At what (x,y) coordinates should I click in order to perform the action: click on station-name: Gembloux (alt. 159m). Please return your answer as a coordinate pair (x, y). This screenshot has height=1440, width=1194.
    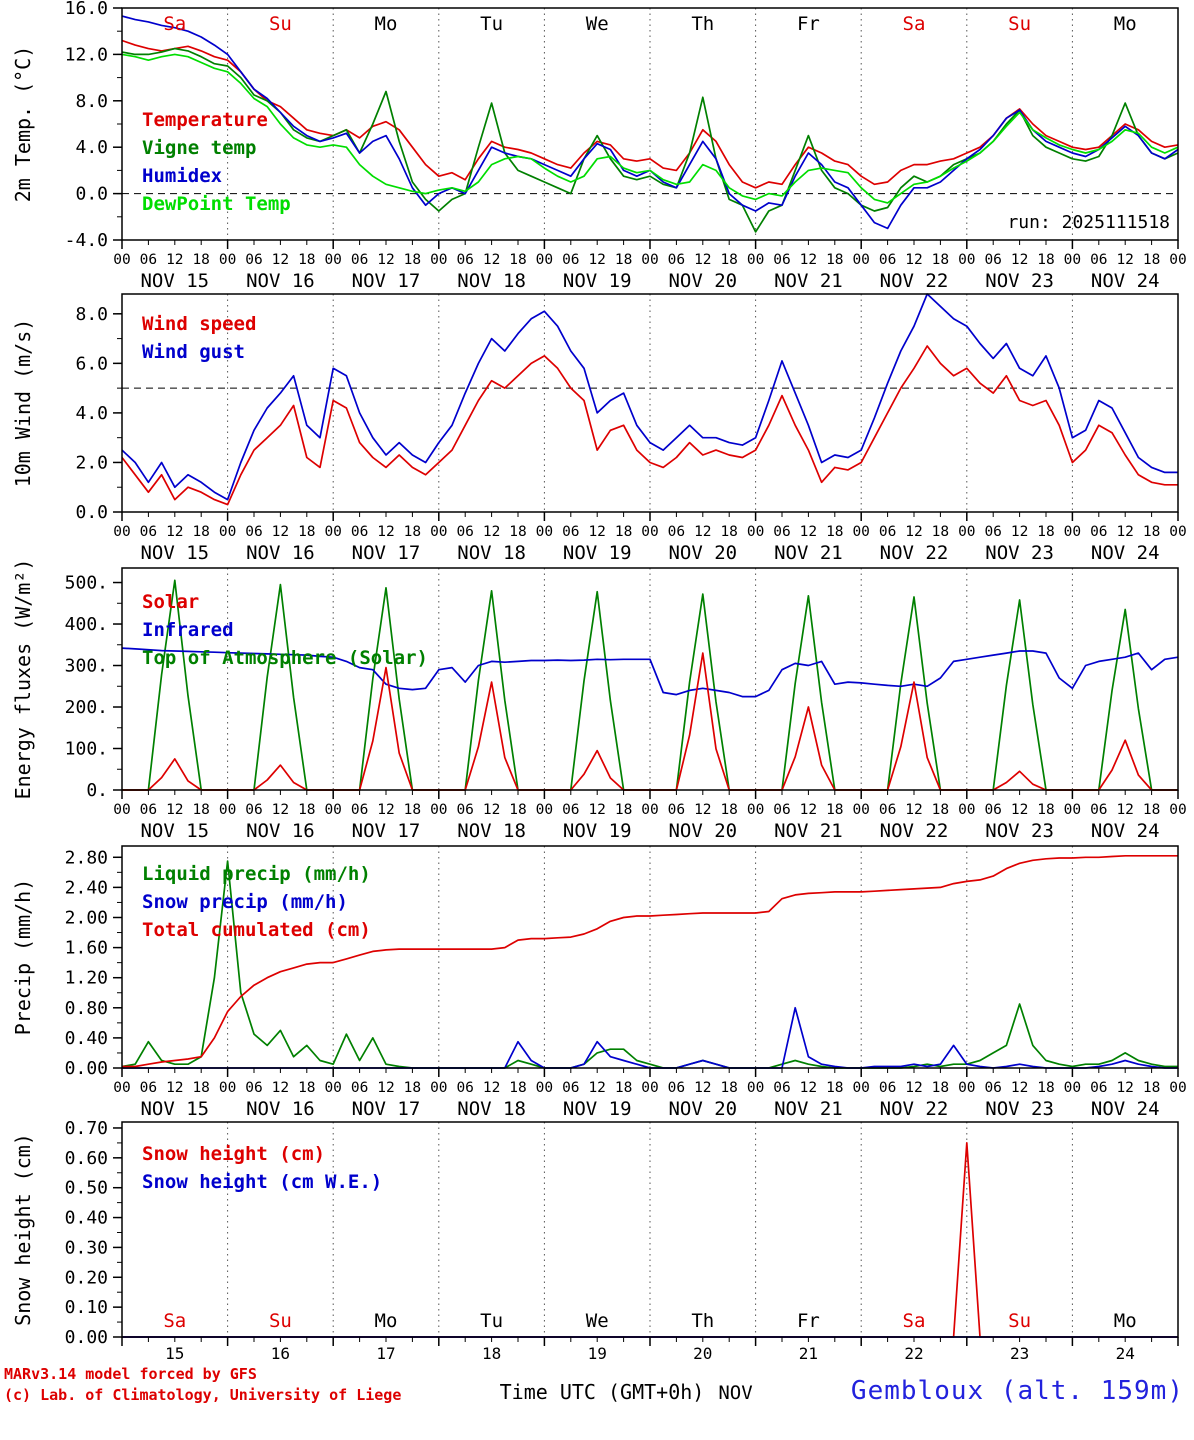
    Looking at the image, I should click on (1017, 1391).